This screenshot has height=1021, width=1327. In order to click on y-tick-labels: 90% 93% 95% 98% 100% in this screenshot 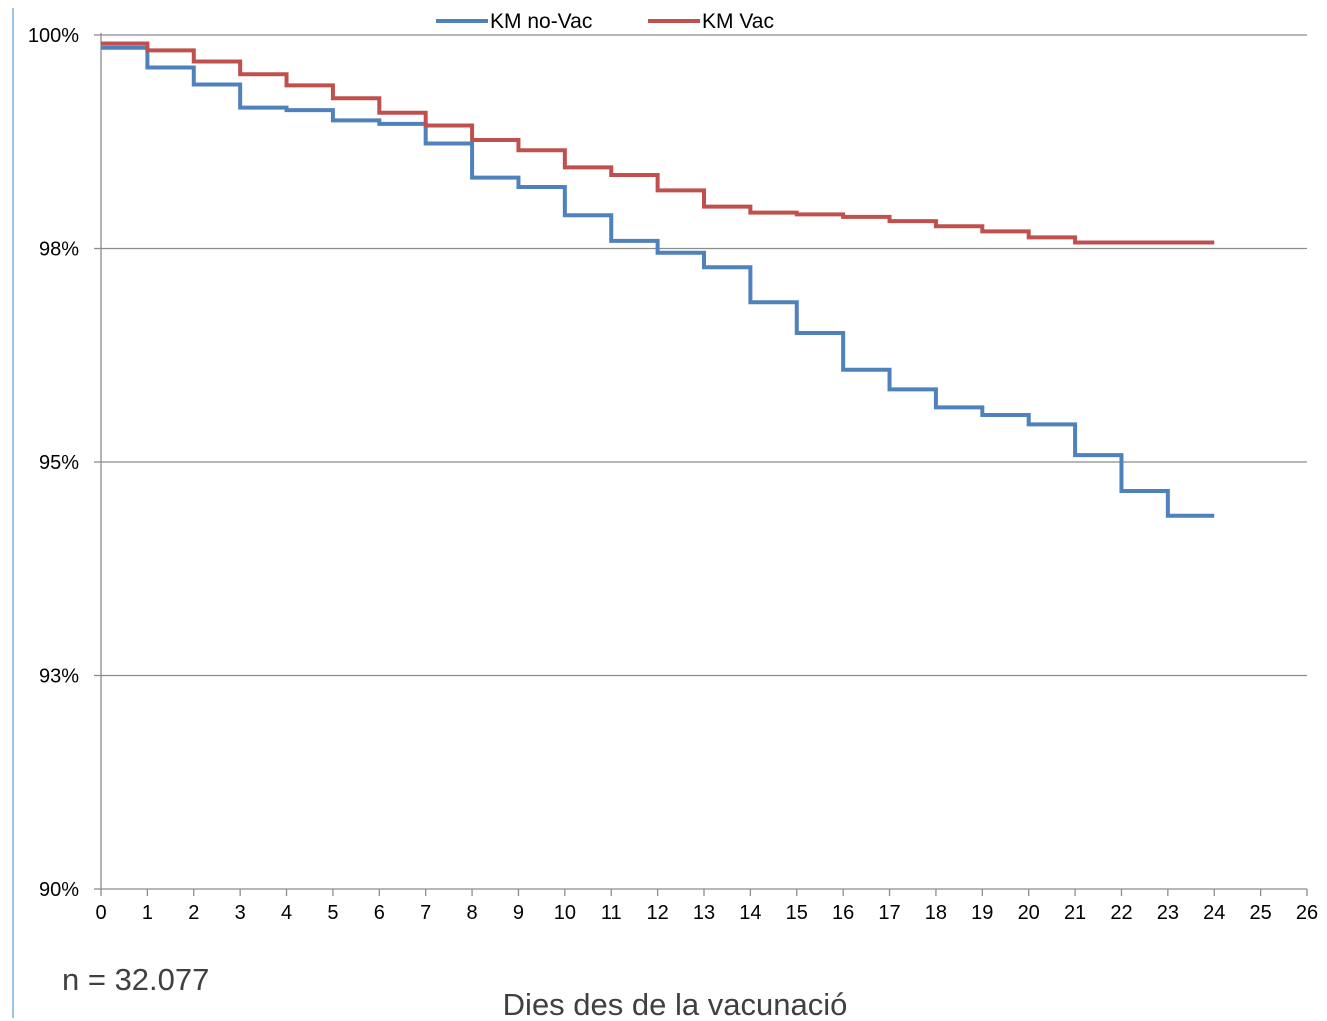, I will do `click(53, 463)`.